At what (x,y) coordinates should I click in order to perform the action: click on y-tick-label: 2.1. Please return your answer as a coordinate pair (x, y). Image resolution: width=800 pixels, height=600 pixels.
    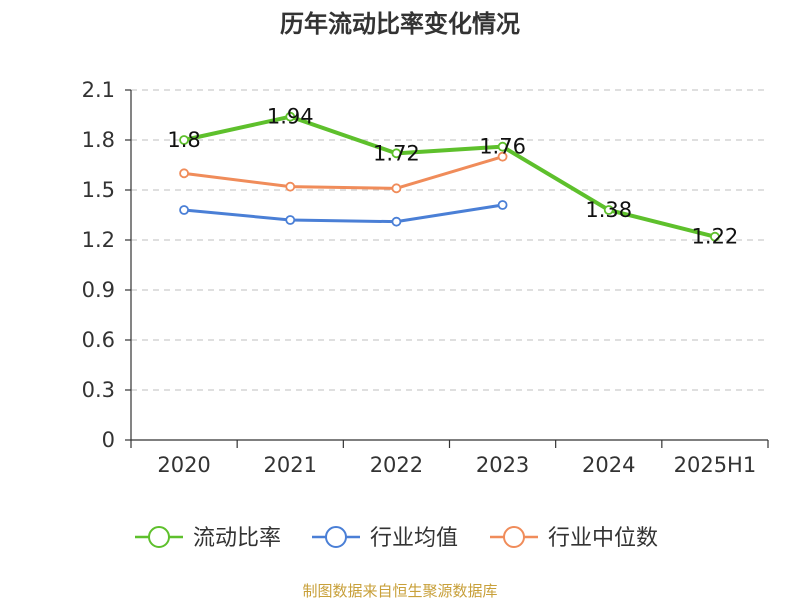
    Looking at the image, I should click on (98, 90).